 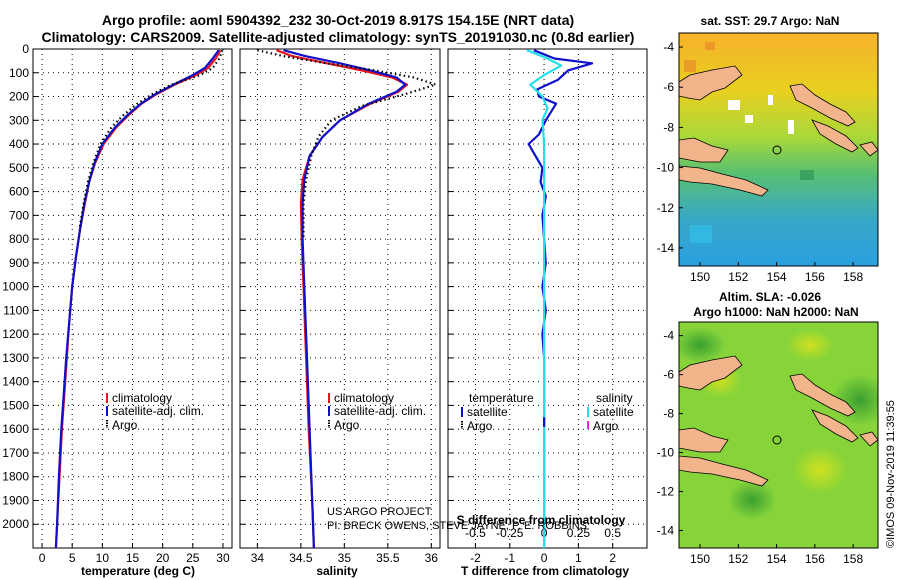 I want to click on y-tick-label: 1400, so click(x=15, y=382).